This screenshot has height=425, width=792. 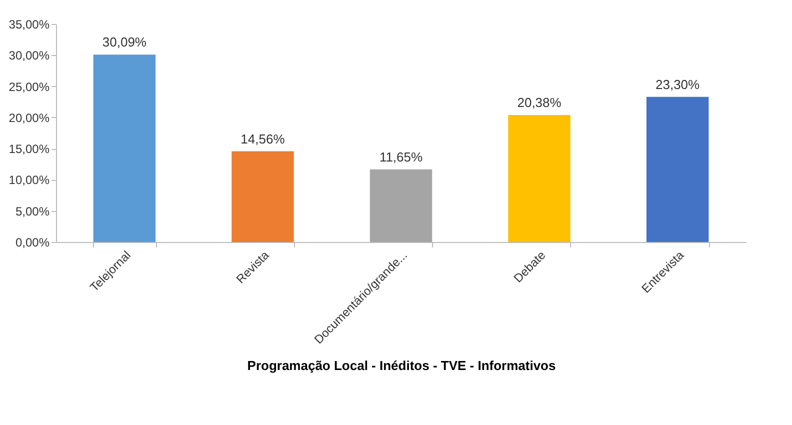 What do you see at coordinates (29, 55) in the screenshot?
I see `y-tick-label: 30,00%` at bounding box center [29, 55].